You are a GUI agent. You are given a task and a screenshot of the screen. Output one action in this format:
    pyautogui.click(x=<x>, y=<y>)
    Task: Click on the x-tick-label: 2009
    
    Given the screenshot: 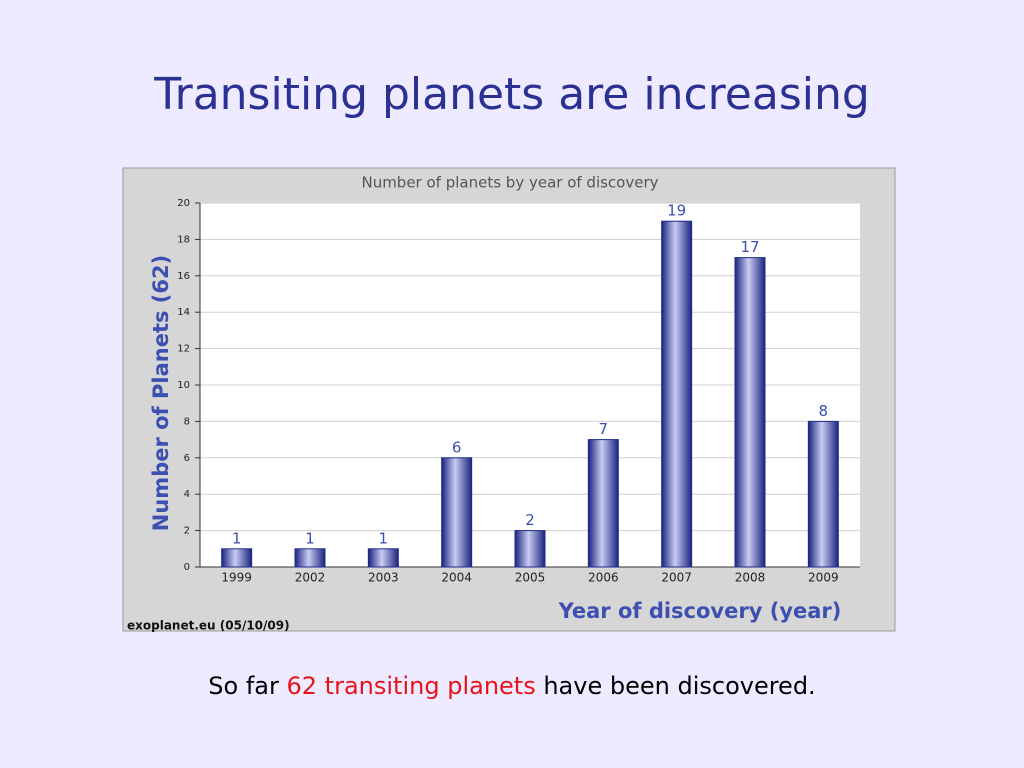 What is the action you would take?
    pyautogui.click(x=823, y=578)
    